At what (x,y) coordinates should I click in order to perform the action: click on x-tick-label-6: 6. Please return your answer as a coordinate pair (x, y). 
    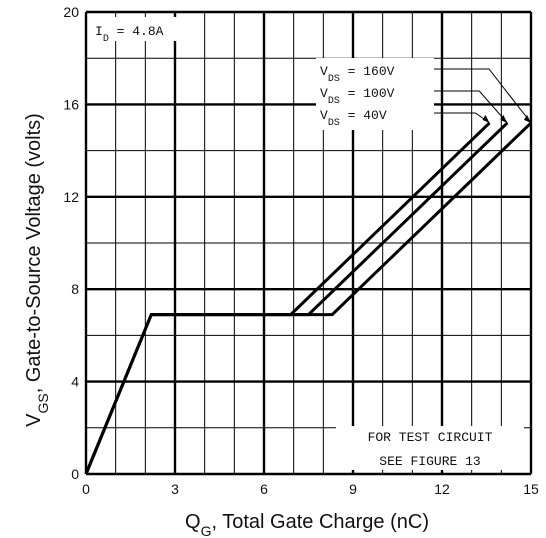
    Looking at the image, I should click on (264, 489).